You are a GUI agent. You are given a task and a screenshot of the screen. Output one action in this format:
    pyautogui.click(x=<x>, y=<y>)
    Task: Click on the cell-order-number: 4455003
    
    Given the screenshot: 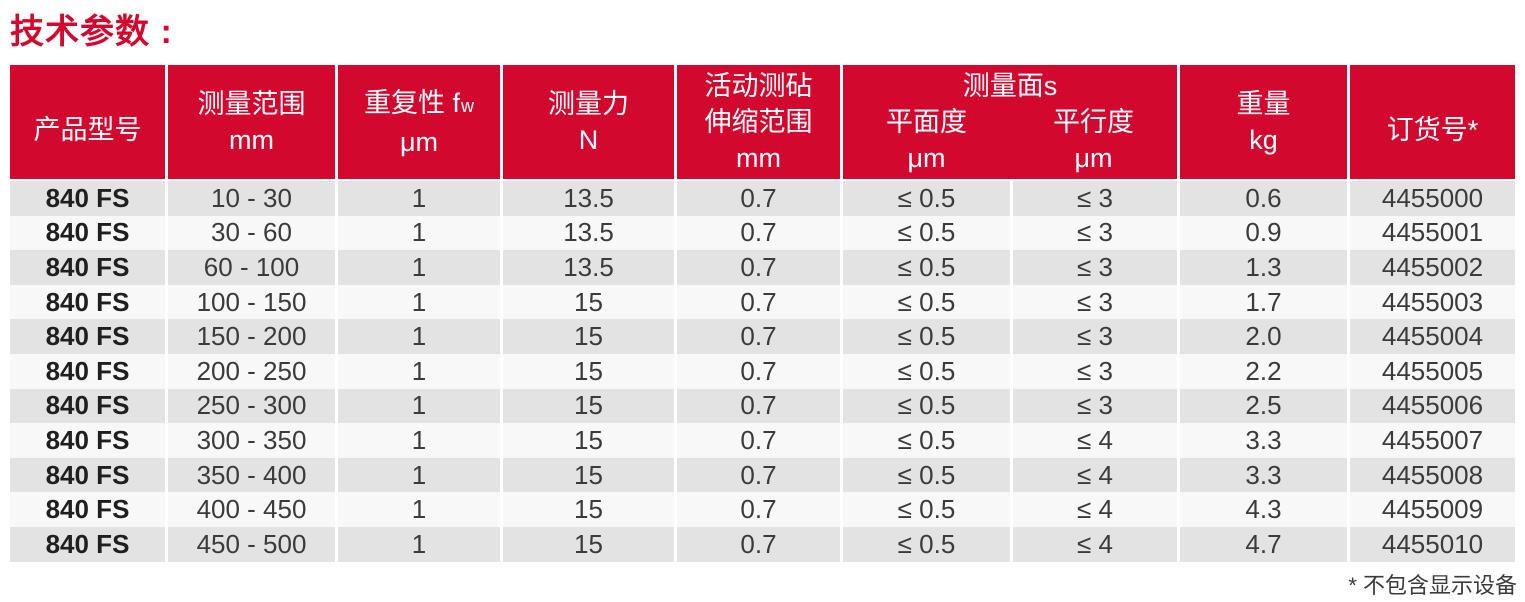 What is the action you would take?
    pyautogui.click(x=1432, y=302)
    